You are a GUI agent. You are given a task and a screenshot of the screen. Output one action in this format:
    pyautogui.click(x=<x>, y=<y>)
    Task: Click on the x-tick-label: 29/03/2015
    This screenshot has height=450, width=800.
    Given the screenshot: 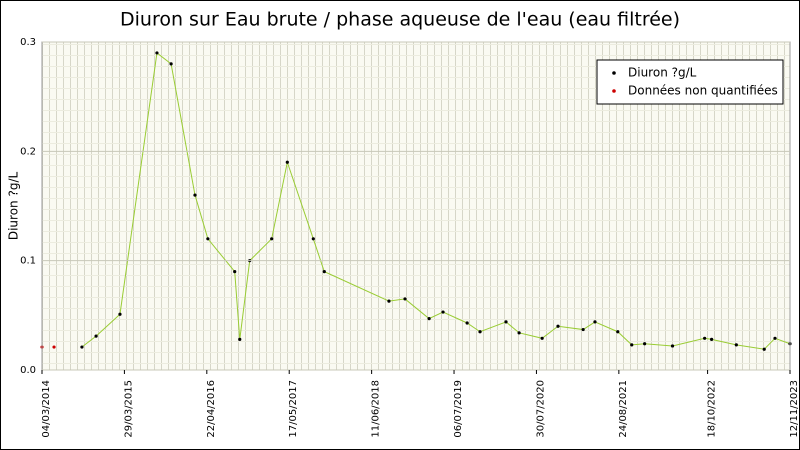 What is the action you would take?
    pyautogui.click(x=128, y=409)
    